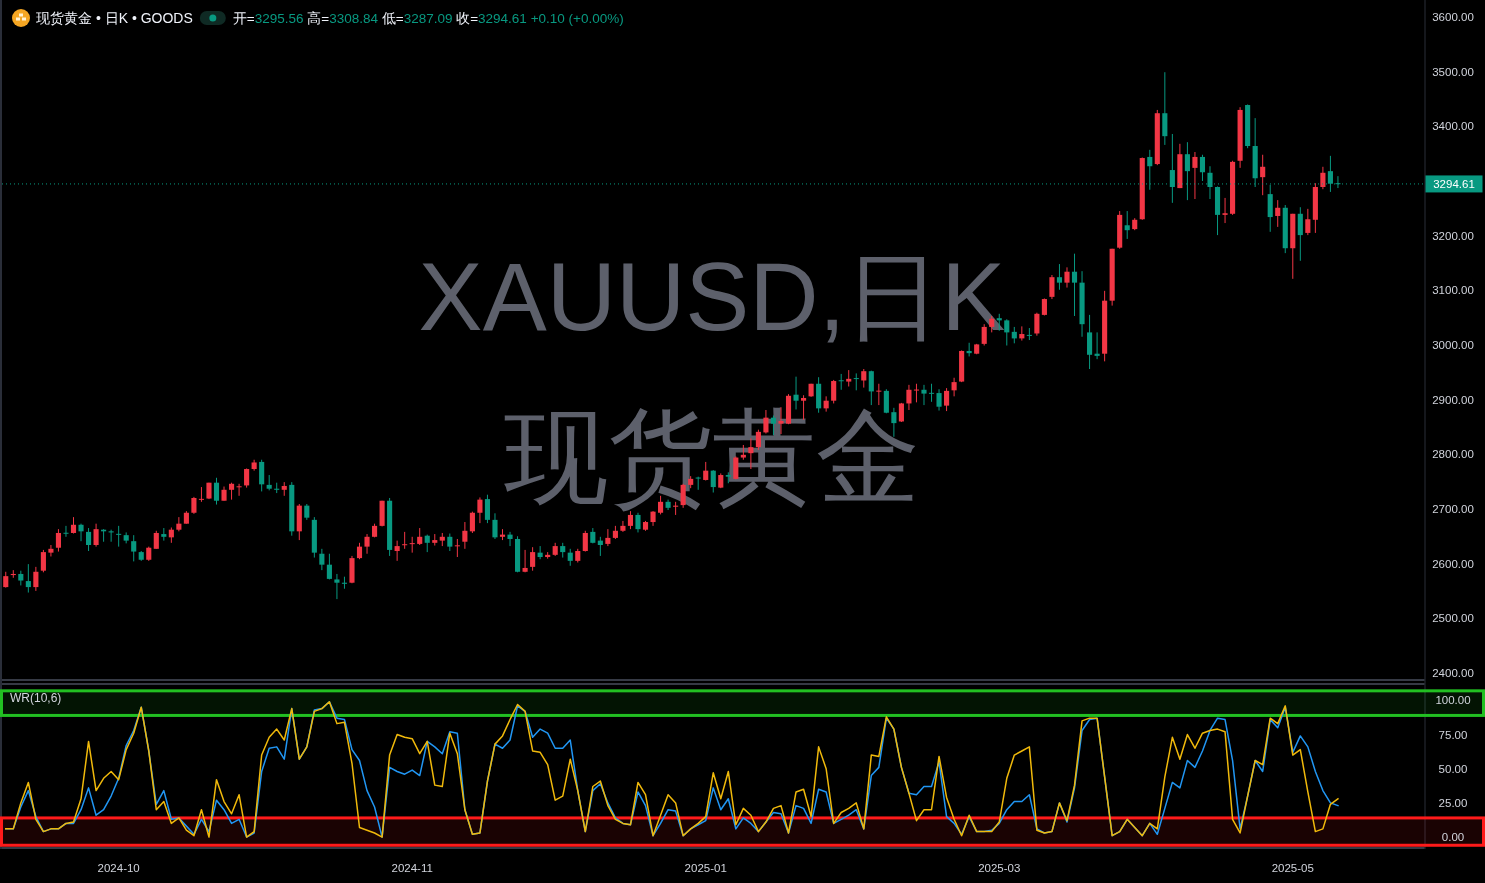 This screenshot has width=1485, height=883. What do you see at coordinates (1453, 508) in the screenshot?
I see `y-tick-label: 2700.00` at bounding box center [1453, 508].